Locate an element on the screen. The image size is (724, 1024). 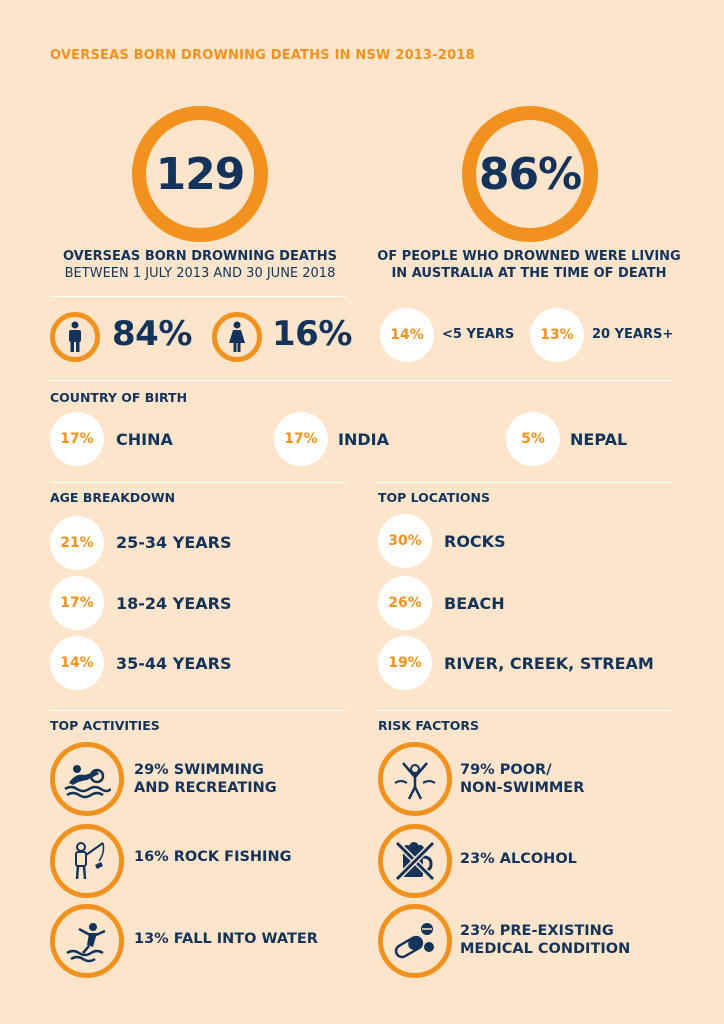
country-label: NEPAL is located at coordinates (599, 439).